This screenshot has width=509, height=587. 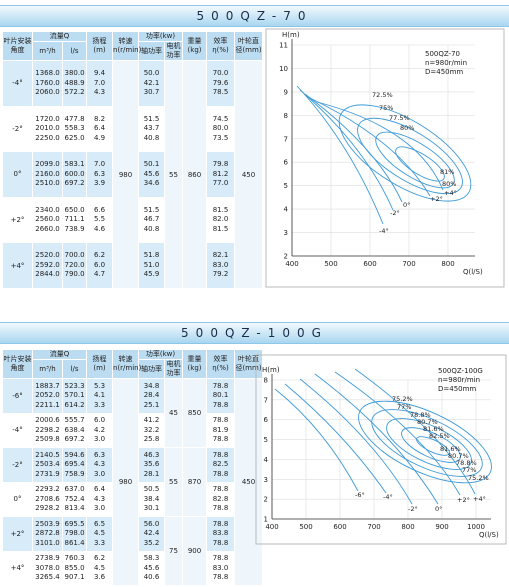 I want to click on angle-cell: +4°, so click(x=17, y=265).